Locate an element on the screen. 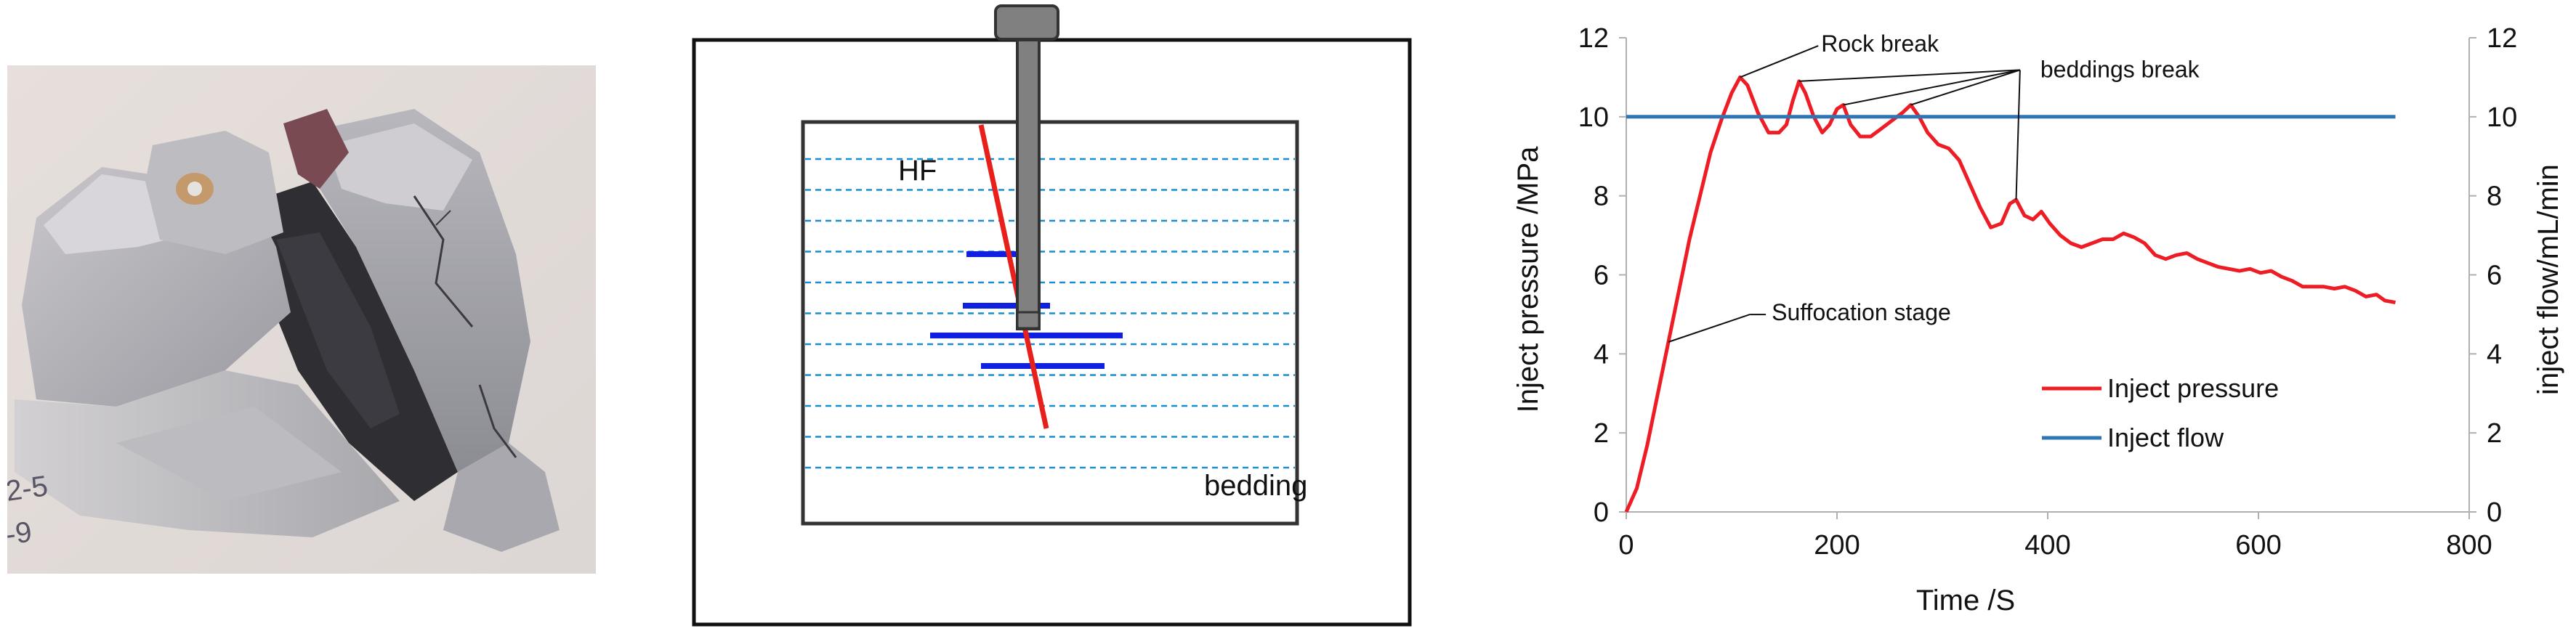 The width and height of the screenshot is (2576, 639). bedding-lines is located at coordinates (1050, 313).